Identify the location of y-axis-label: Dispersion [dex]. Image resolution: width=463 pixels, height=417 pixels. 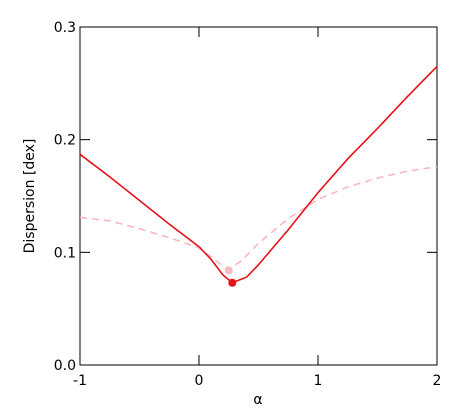
(30, 196).